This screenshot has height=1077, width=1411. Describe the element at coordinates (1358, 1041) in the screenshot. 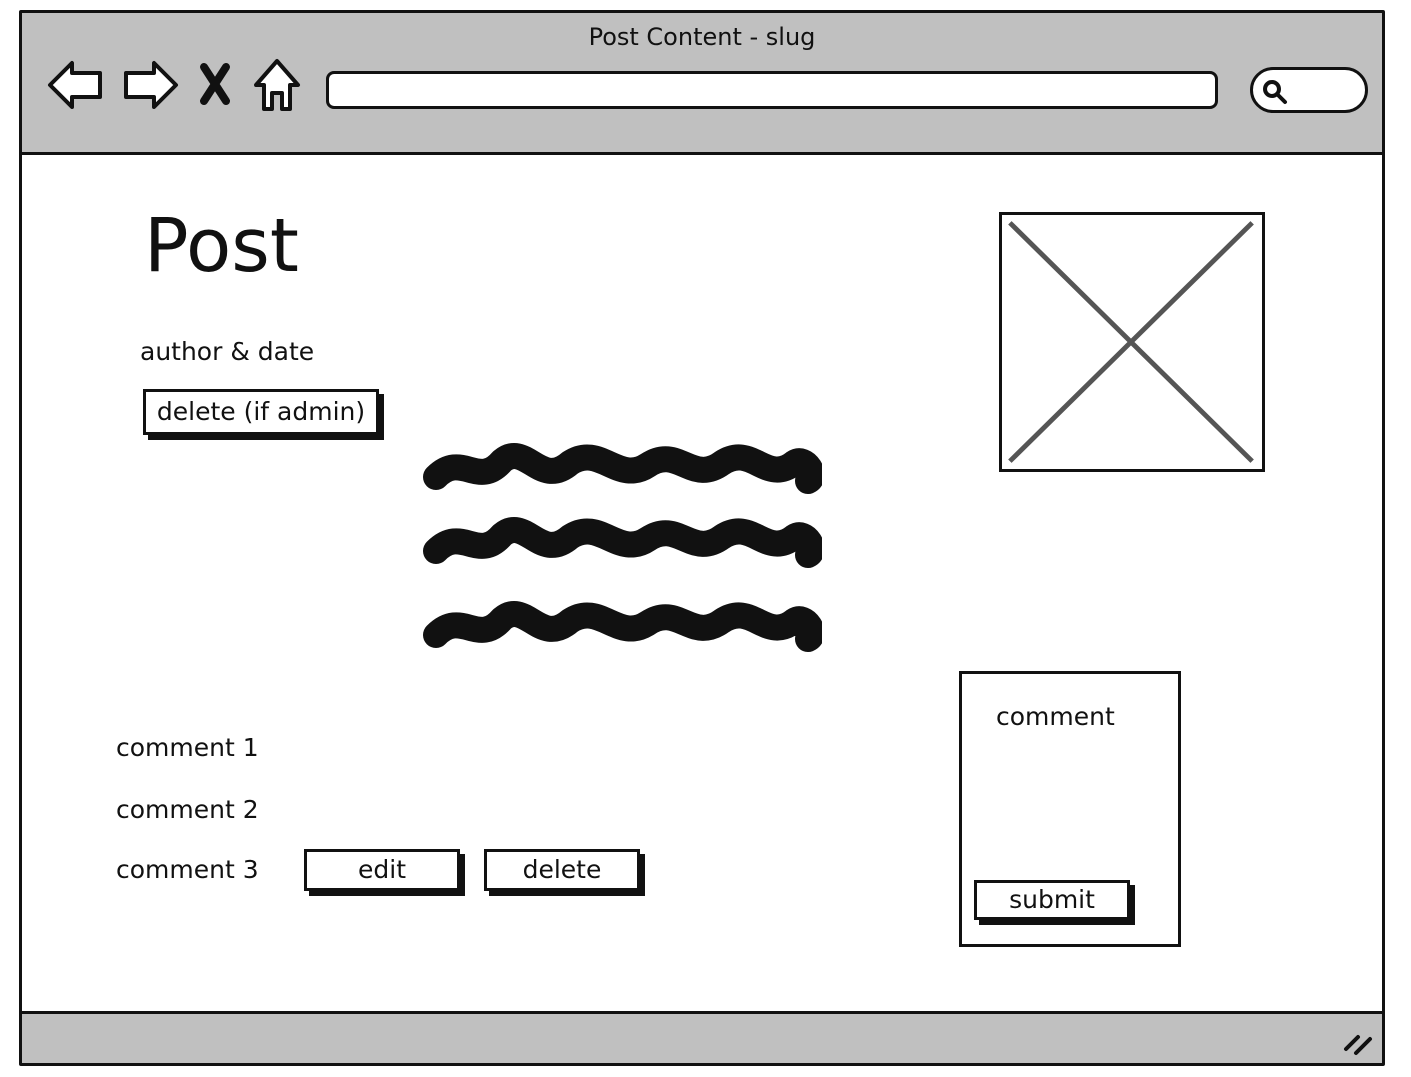

I see `resize-grip-icon` at that location.